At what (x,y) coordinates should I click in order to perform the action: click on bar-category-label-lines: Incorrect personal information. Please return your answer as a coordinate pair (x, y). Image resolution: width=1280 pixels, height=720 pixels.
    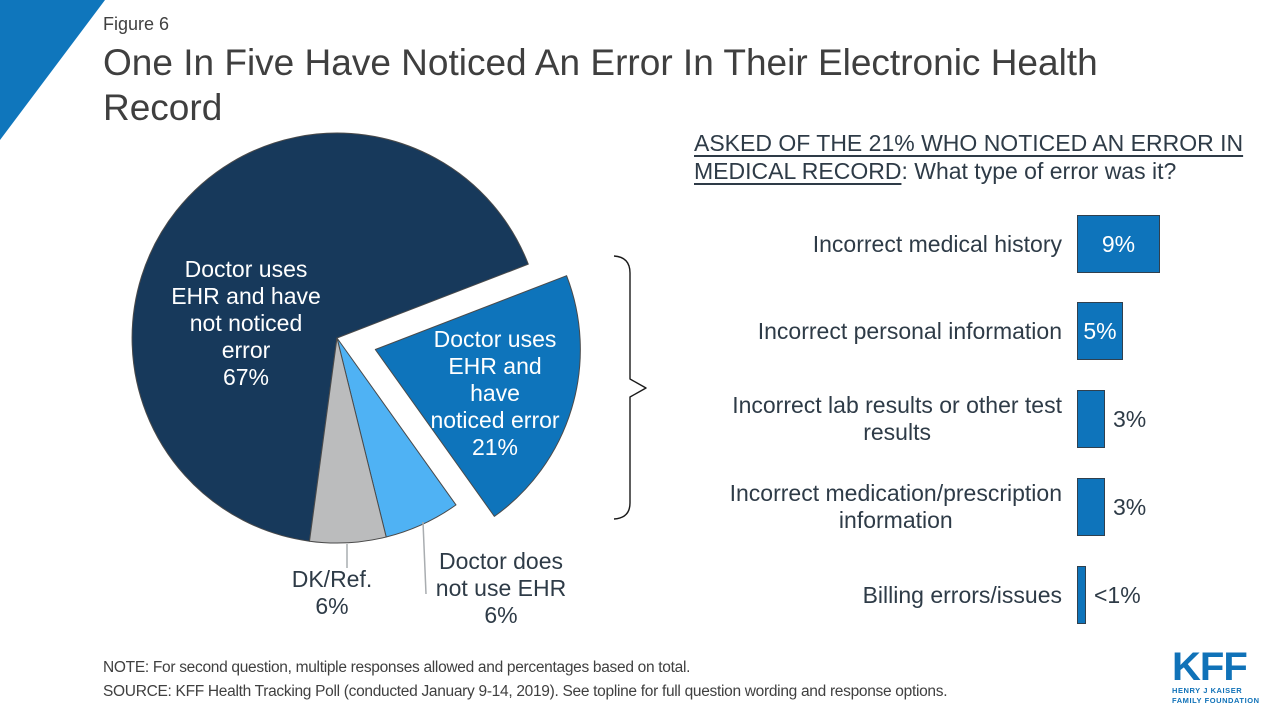
    Looking at the image, I should click on (910, 331).